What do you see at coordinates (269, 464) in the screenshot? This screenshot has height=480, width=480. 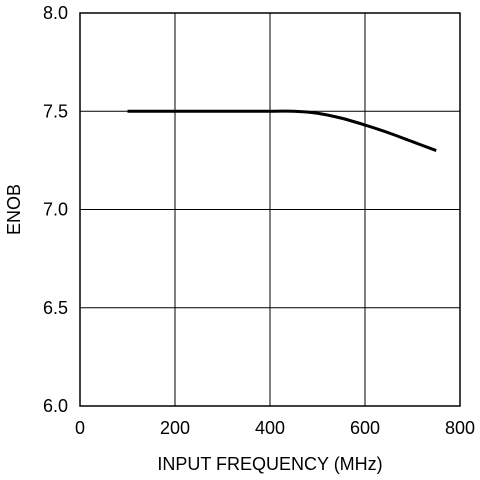 I see `x-axis-title: INPUT FREQUENCY (MHz)` at bounding box center [269, 464].